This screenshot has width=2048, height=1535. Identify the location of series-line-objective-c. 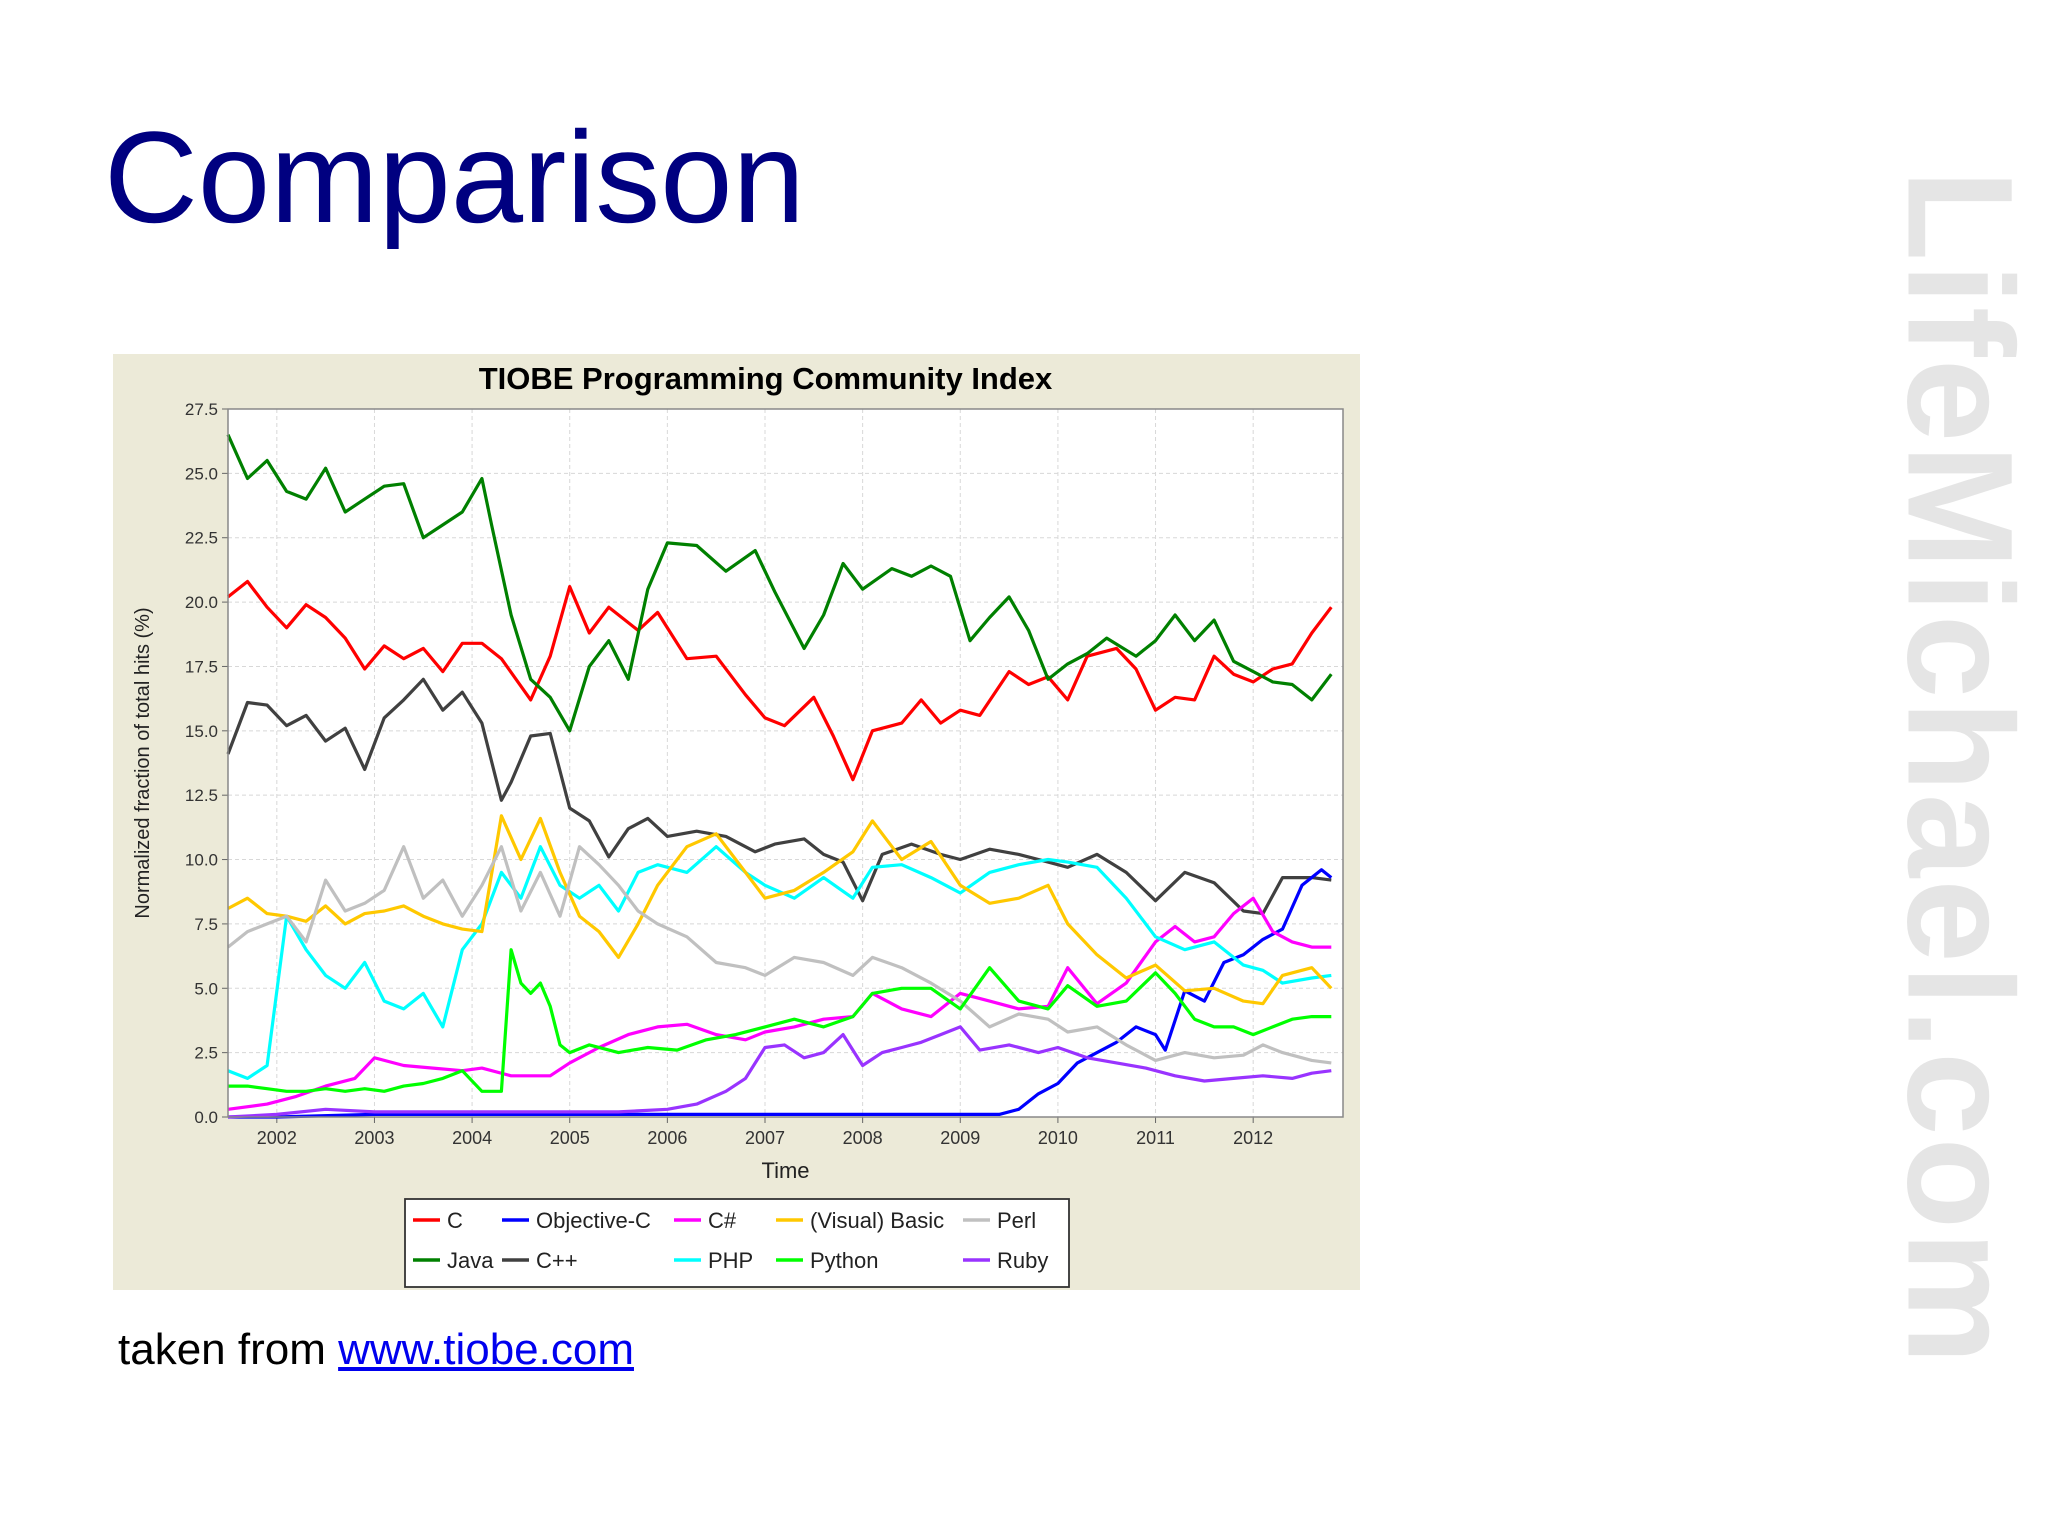
(780, 993).